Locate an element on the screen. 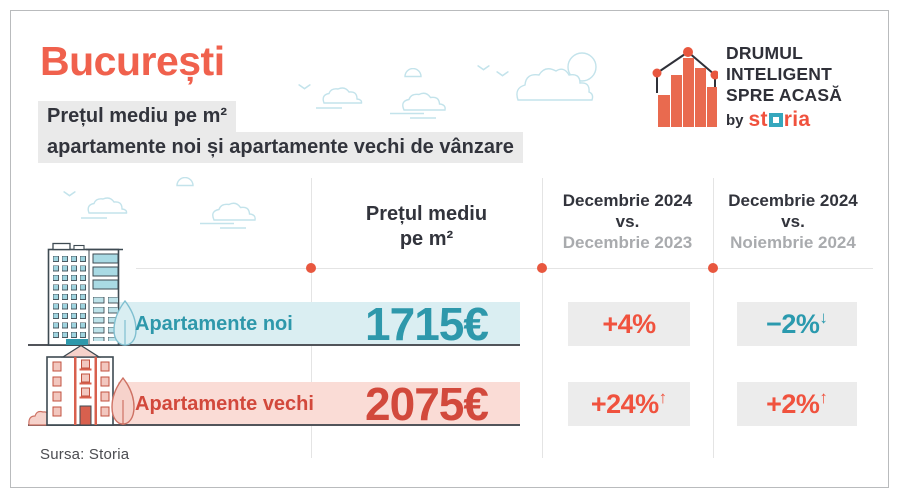  logo-tagline: DRUMUL INTELIGENT SPRE ACASĂ is located at coordinates (784, 74).